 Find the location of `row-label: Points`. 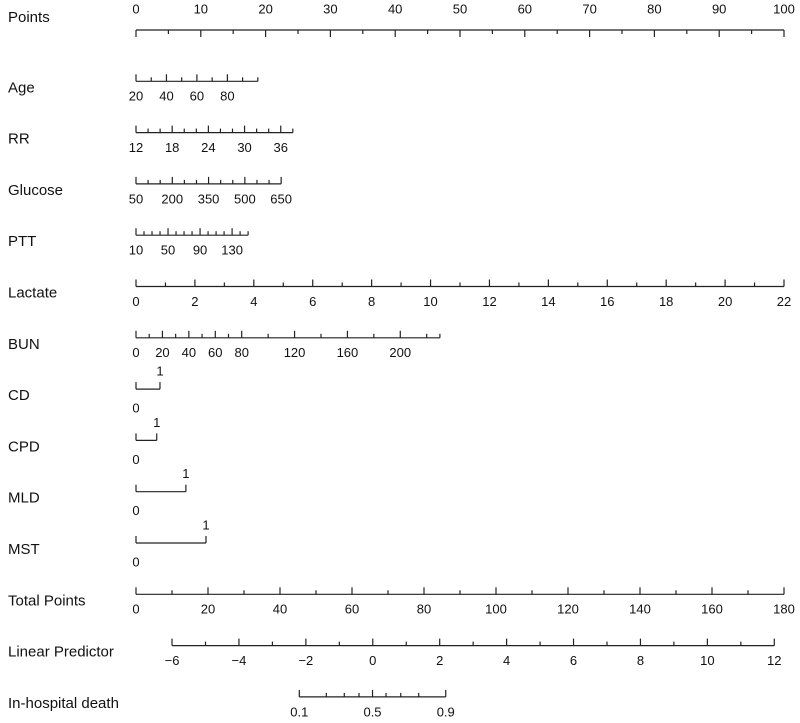

row-label: Points is located at coordinates (29, 17).